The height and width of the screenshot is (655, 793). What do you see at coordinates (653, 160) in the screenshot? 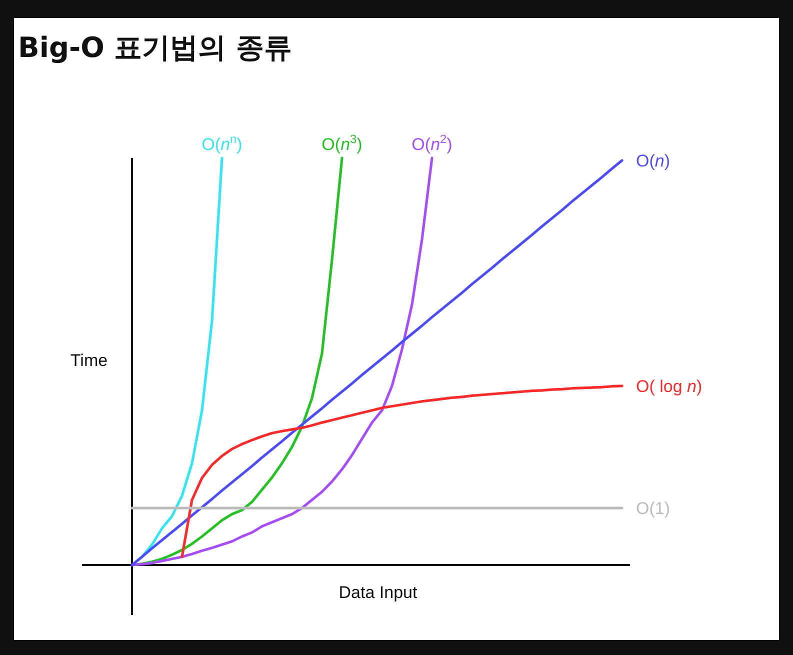
I see `series-label: O(n)` at bounding box center [653, 160].